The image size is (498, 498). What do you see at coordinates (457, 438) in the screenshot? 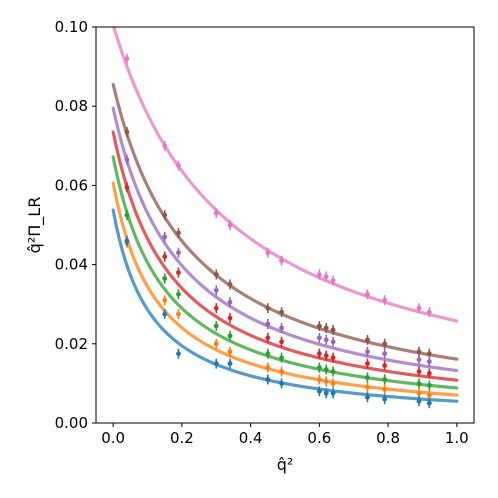
I see `x-tick-label: 1.0` at bounding box center [457, 438].